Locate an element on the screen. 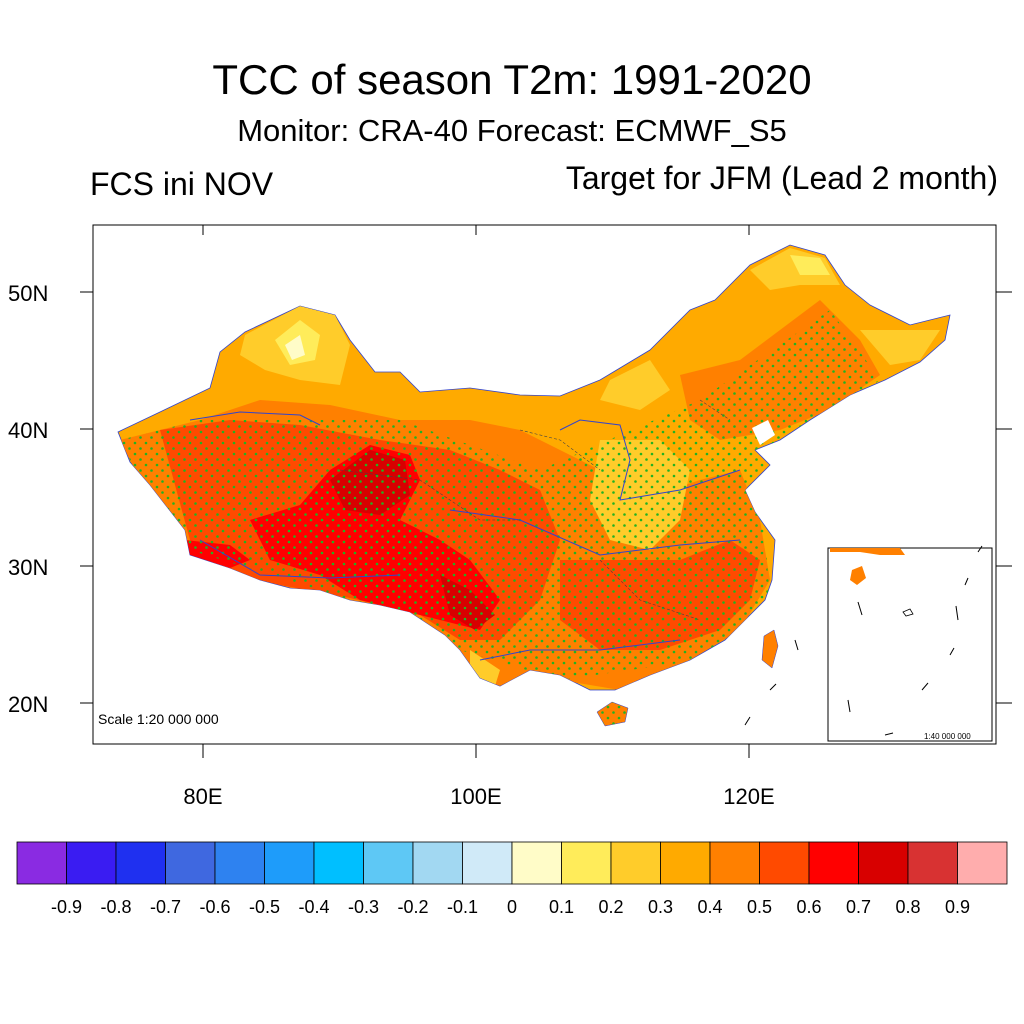 This screenshot has height=1024, width=1024. colorbar-tick-label: 0.6 is located at coordinates (809, 907).